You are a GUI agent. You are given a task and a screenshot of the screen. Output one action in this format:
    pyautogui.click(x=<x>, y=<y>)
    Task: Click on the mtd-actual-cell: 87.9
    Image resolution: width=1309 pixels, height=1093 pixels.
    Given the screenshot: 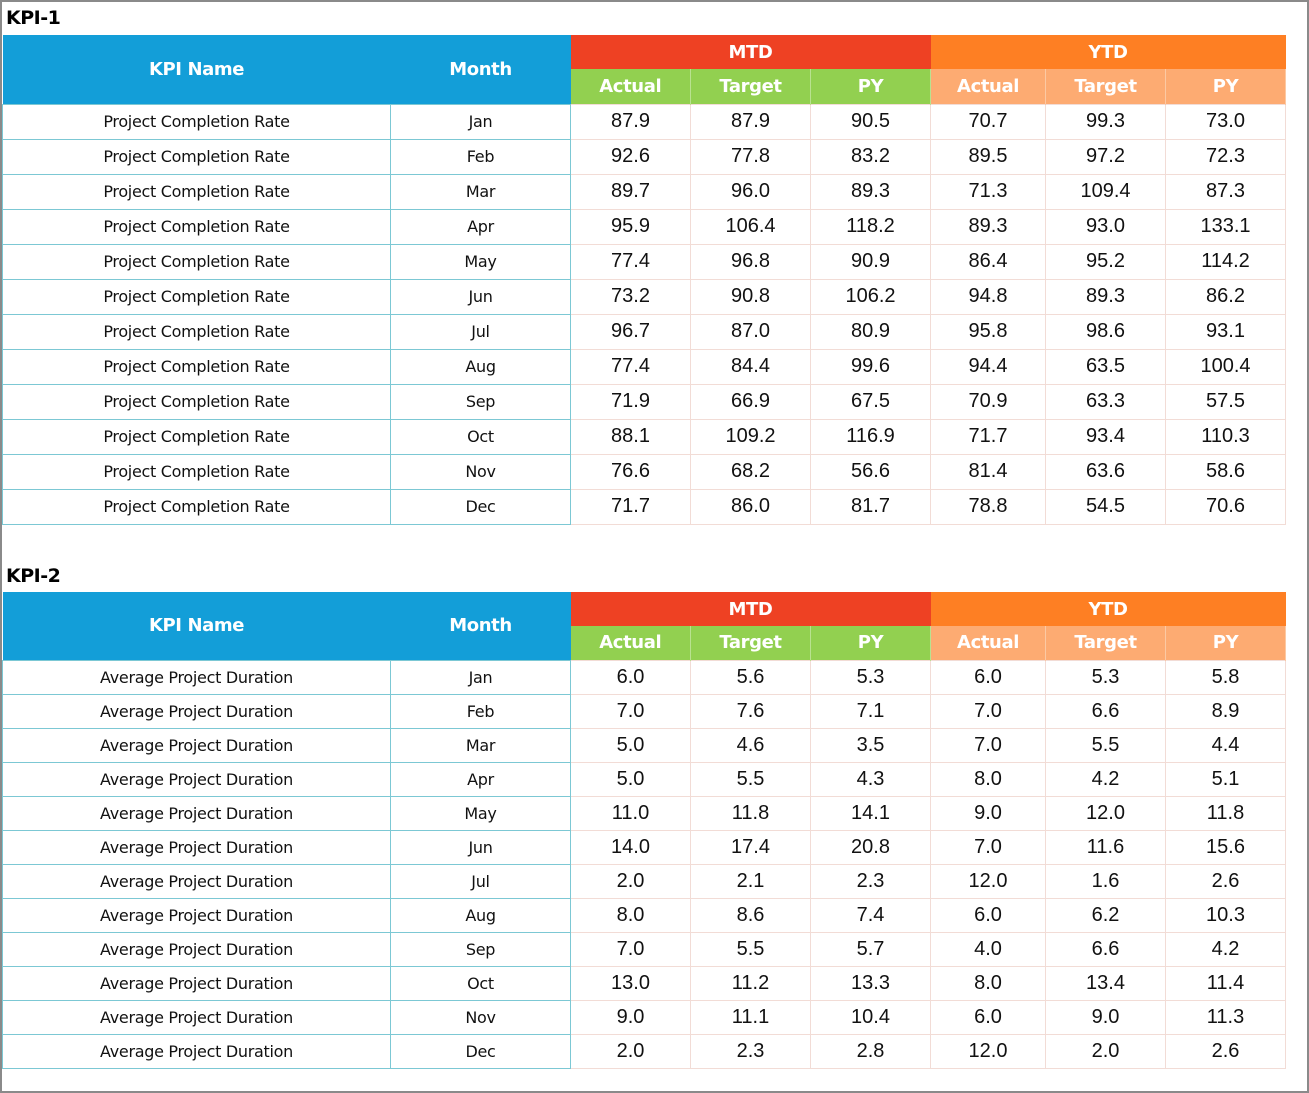 What is the action you would take?
    pyautogui.click(x=630, y=121)
    